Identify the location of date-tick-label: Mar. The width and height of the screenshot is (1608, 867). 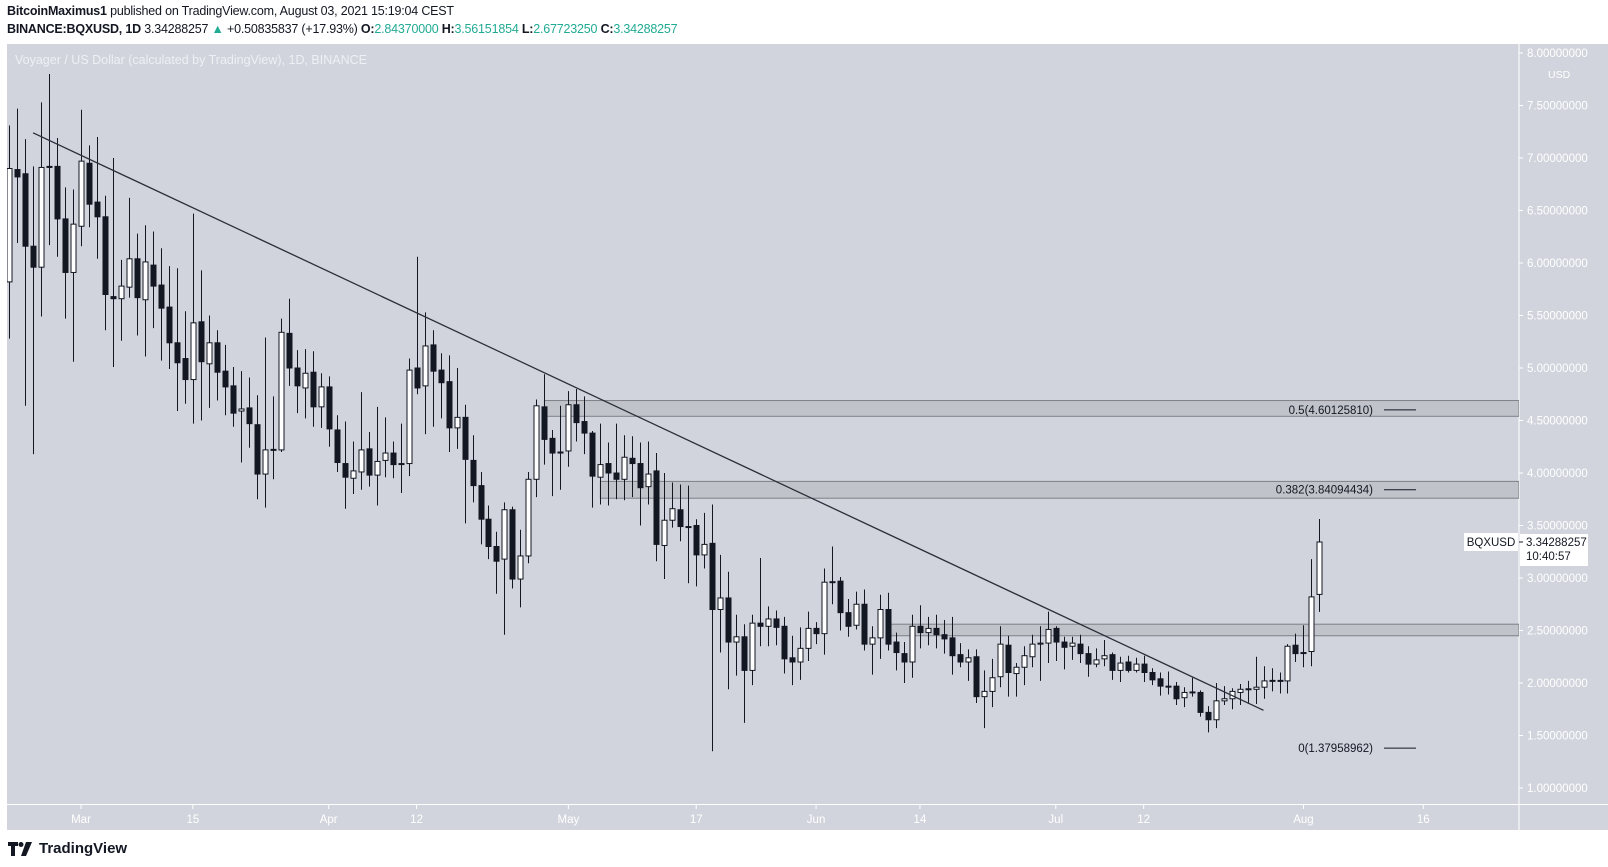
(81, 820).